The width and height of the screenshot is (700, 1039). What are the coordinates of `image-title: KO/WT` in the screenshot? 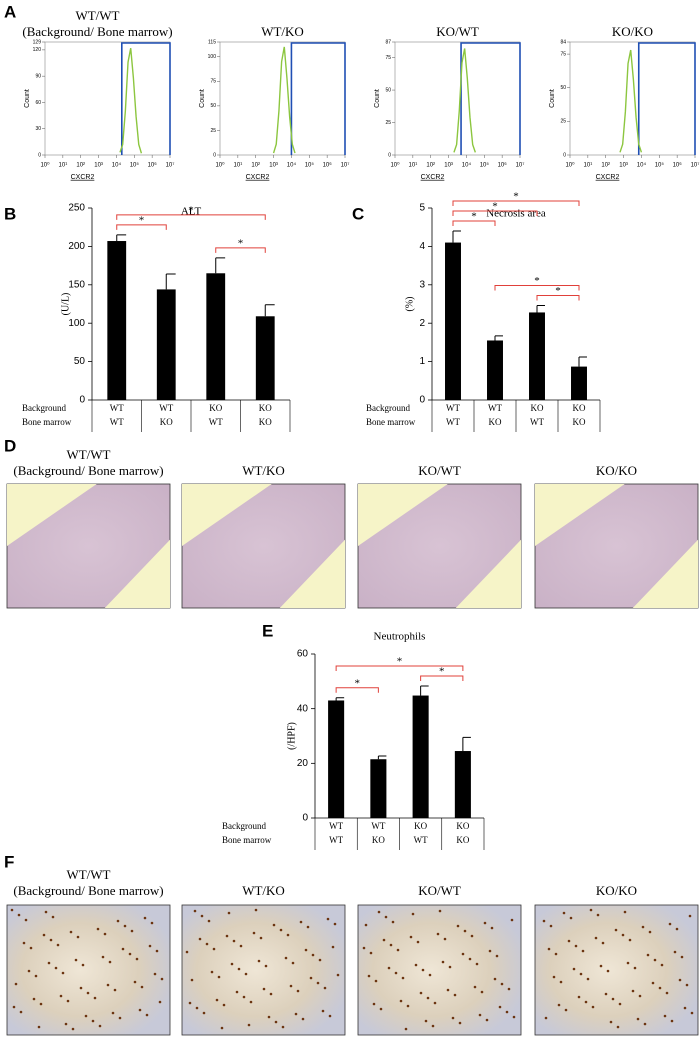 It's located at (439, 890).